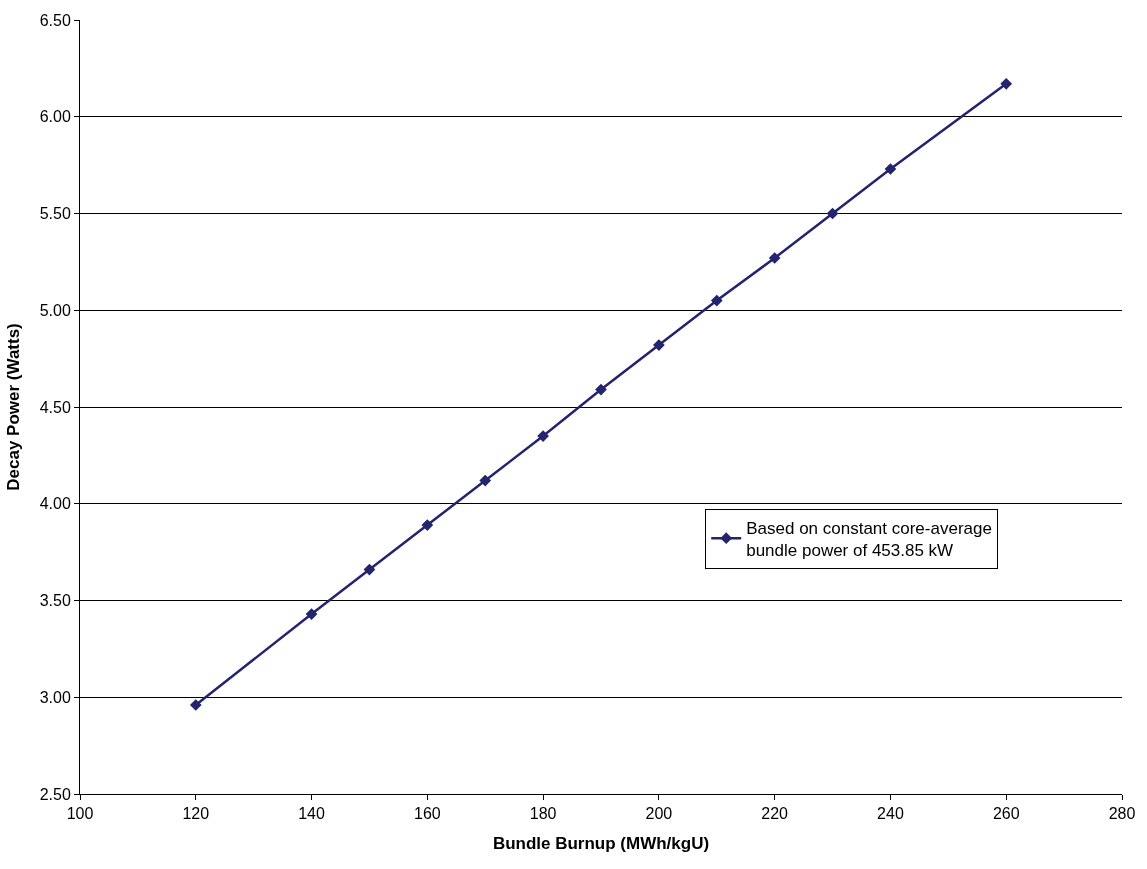 The height and width of the screenshot is (869, 1147). Describe the element at coordinates (55, 310) in the screenshot. I see `y-tick-label: 5.00` at that location.